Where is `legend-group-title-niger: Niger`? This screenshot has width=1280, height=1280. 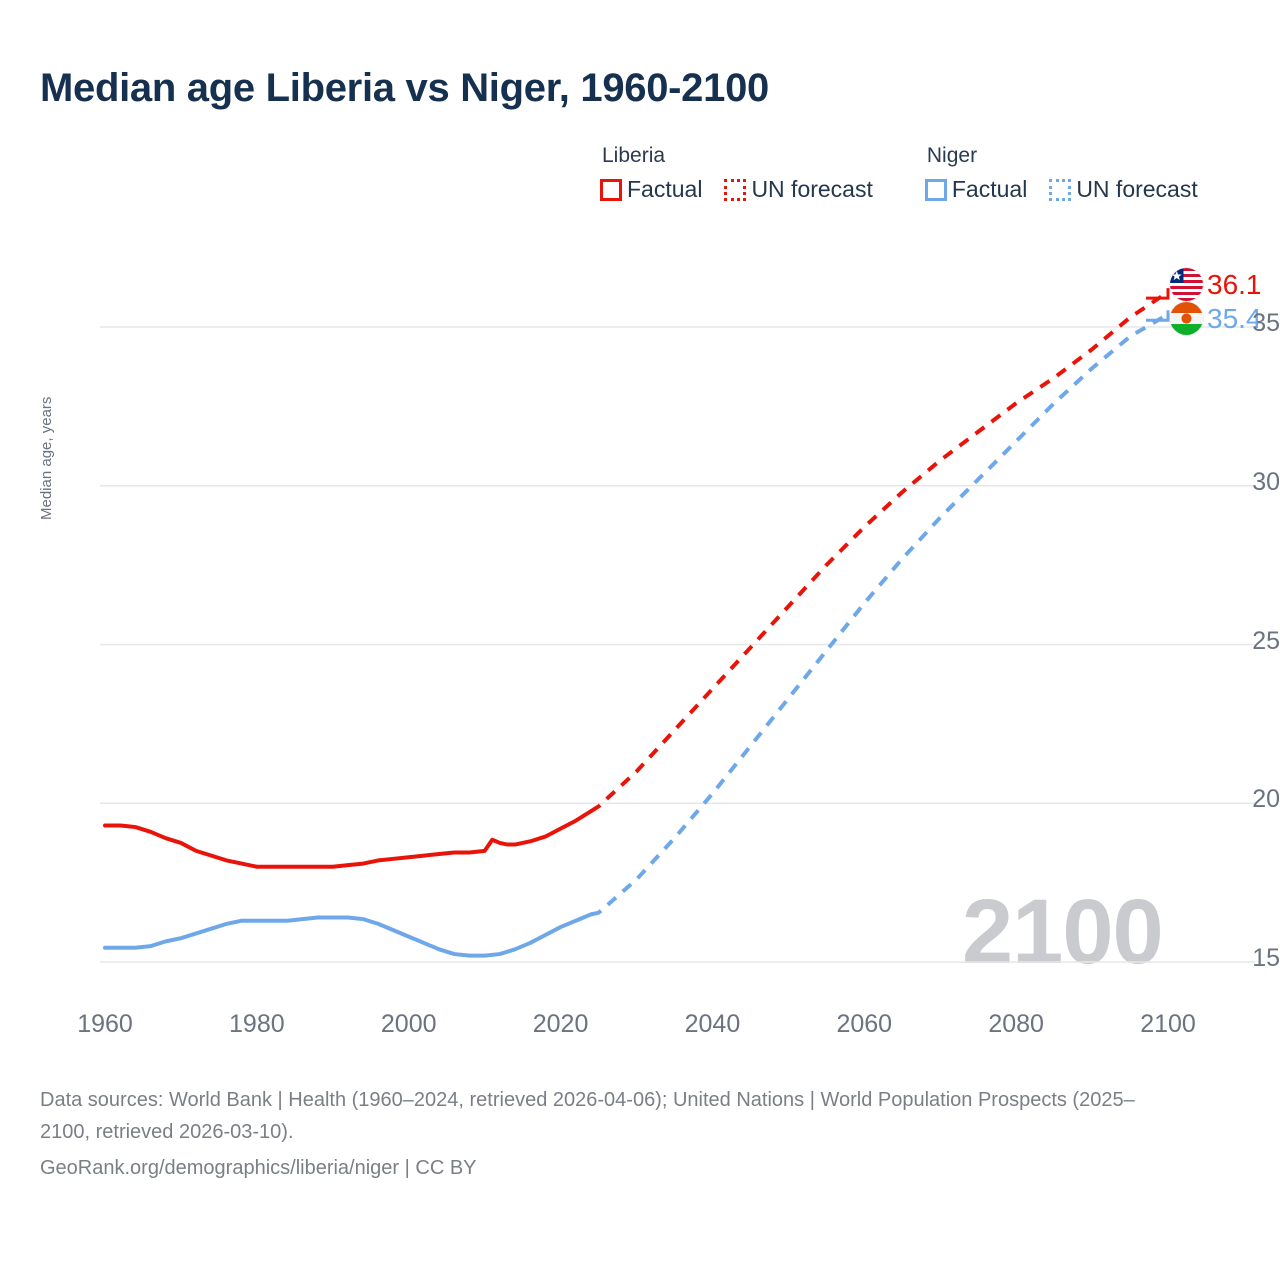
legend-group-title-niger: Niger is located at coordinates (952, 155).